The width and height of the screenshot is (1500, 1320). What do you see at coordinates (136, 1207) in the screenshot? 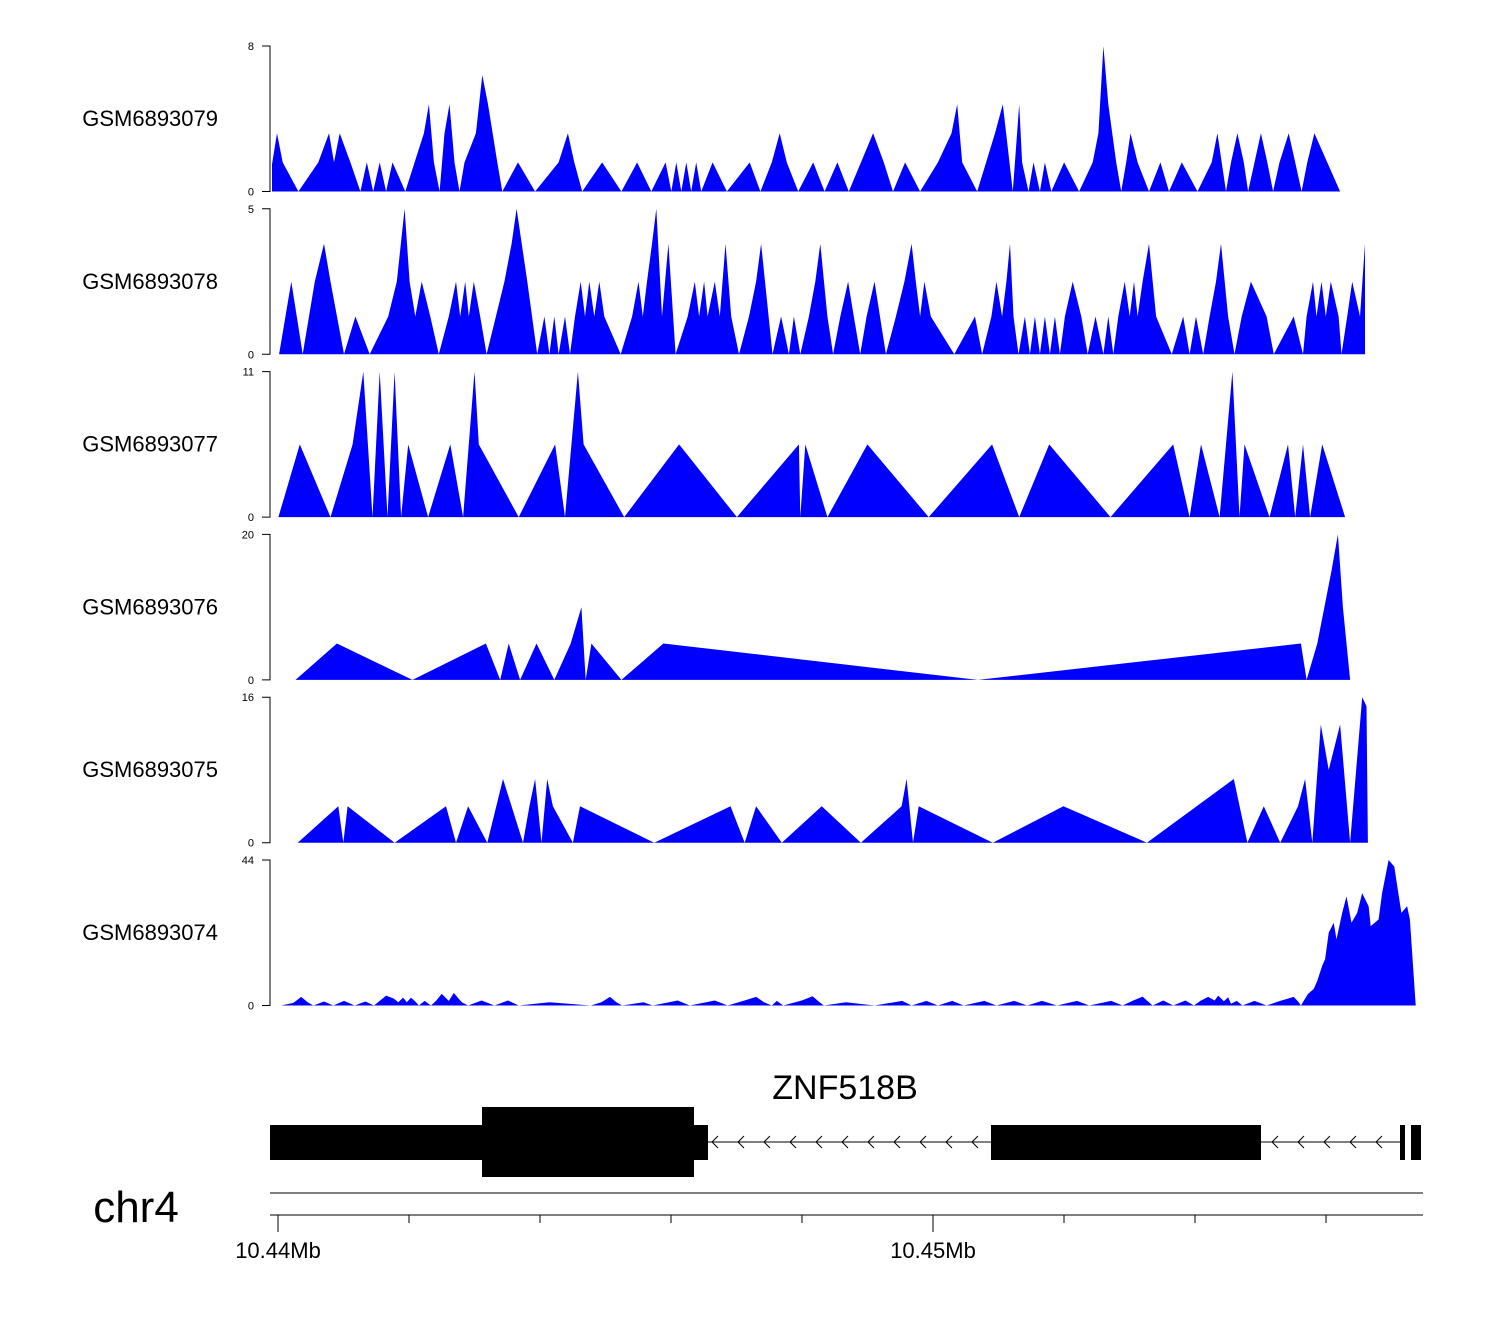
I see `chromosome-label: chr4` at bounding box center [136, 1207].